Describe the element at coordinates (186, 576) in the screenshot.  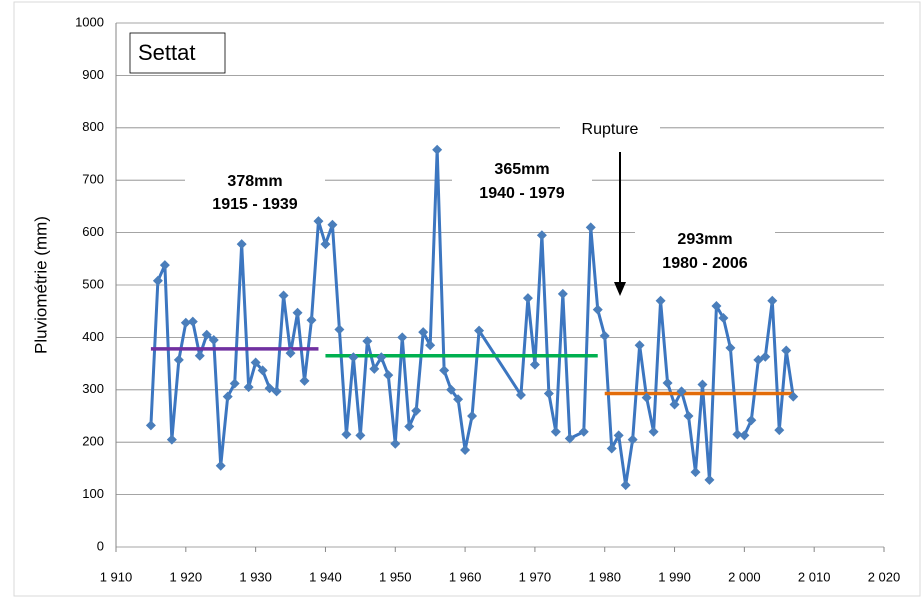
I see `x-tick-label: 1 920` at that location.